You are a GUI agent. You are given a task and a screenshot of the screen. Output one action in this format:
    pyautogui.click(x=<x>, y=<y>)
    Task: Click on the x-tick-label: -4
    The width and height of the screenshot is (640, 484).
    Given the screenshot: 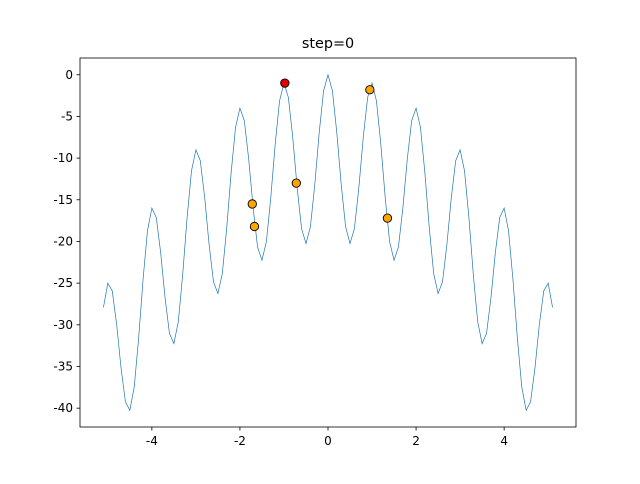 What is the action you would take?
    pyautogui.click(x=152, y=441)
    